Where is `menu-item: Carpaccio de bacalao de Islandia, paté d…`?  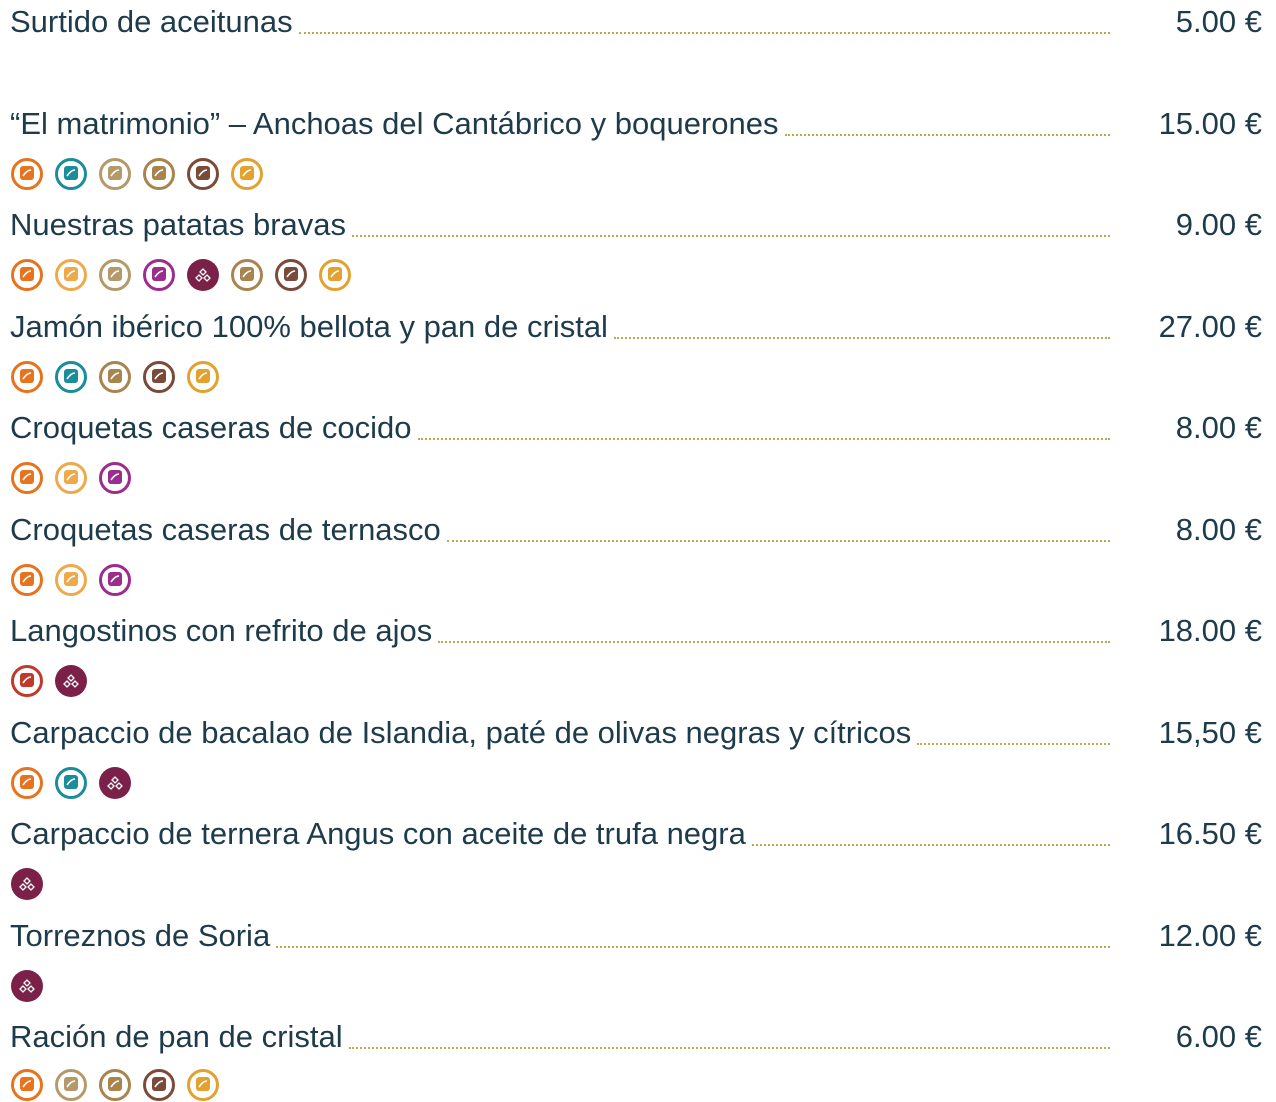 menu-item: Carpaccio de bacalao de Islandia, paté d… is located at coordinates (636, 733).